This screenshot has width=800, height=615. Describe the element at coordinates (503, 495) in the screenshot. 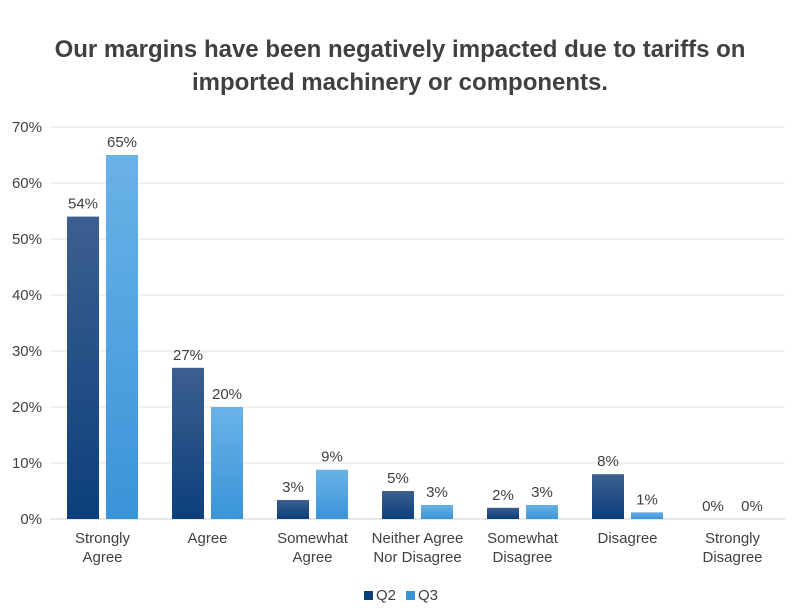

I see `data-label: 2%` at that location.